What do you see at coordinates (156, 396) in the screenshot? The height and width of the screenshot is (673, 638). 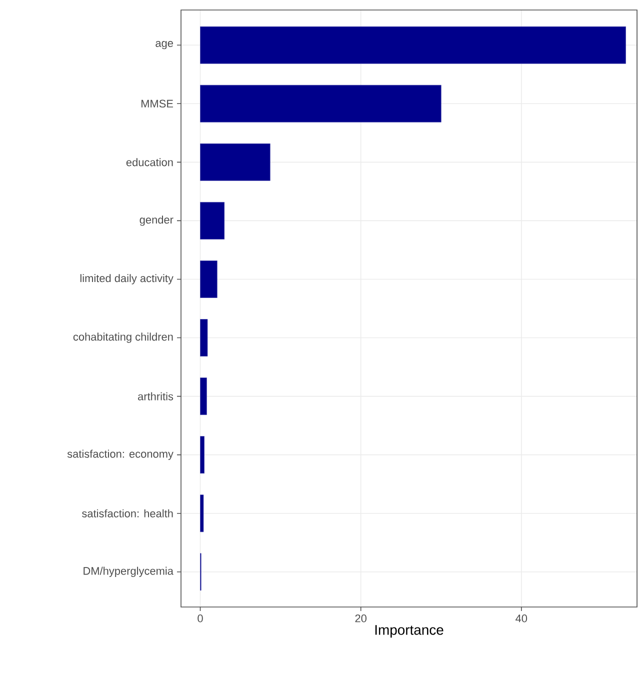 I see `y-tick-label: arthritis` at bounding box center [156, 396].